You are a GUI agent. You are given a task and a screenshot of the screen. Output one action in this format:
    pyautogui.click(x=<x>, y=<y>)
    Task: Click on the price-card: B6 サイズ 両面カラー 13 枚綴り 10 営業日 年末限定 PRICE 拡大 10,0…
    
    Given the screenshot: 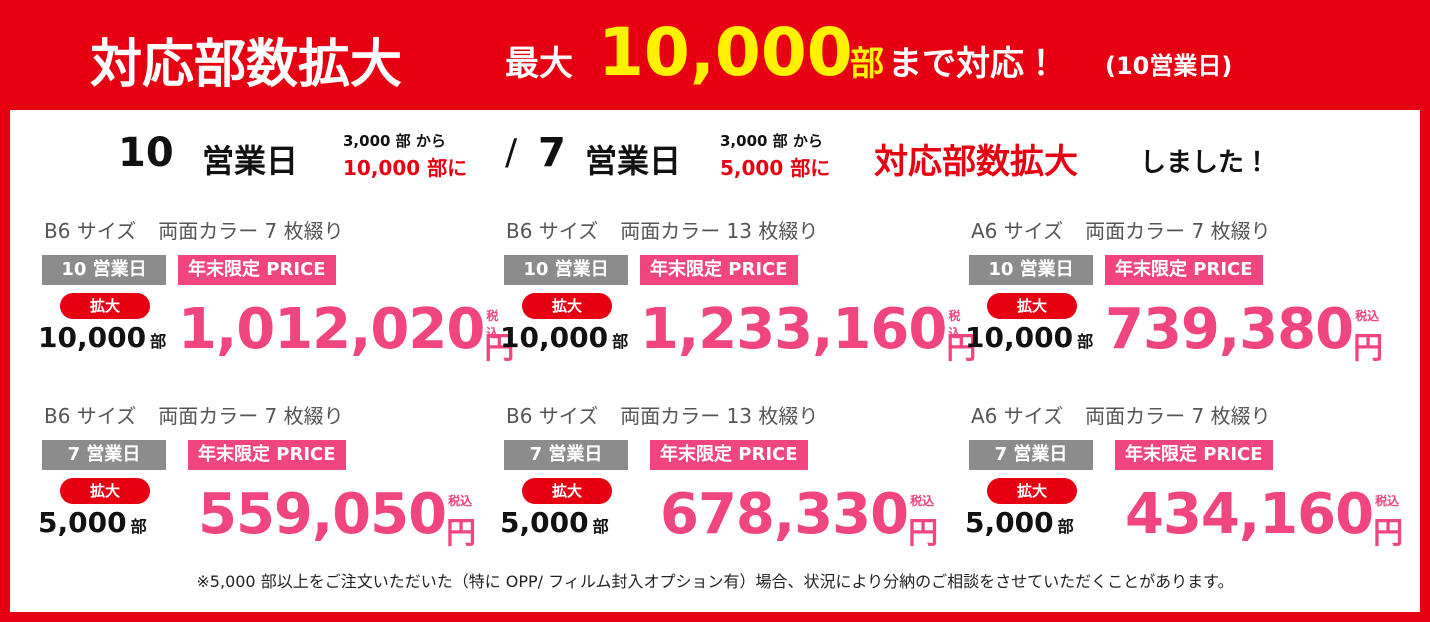 What is the action you would take?
    pyautogui.click(x=738, y=300)
    